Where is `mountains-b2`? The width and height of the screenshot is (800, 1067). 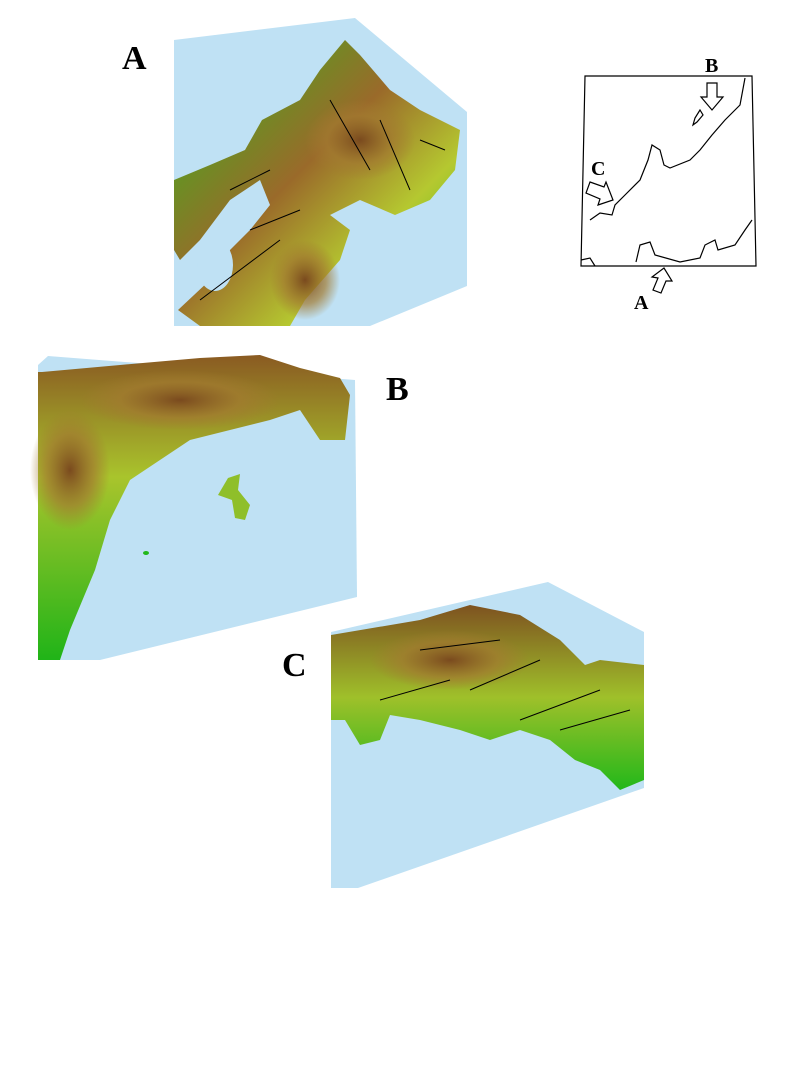 mountains-b2 is located at coordinates (70, 470).